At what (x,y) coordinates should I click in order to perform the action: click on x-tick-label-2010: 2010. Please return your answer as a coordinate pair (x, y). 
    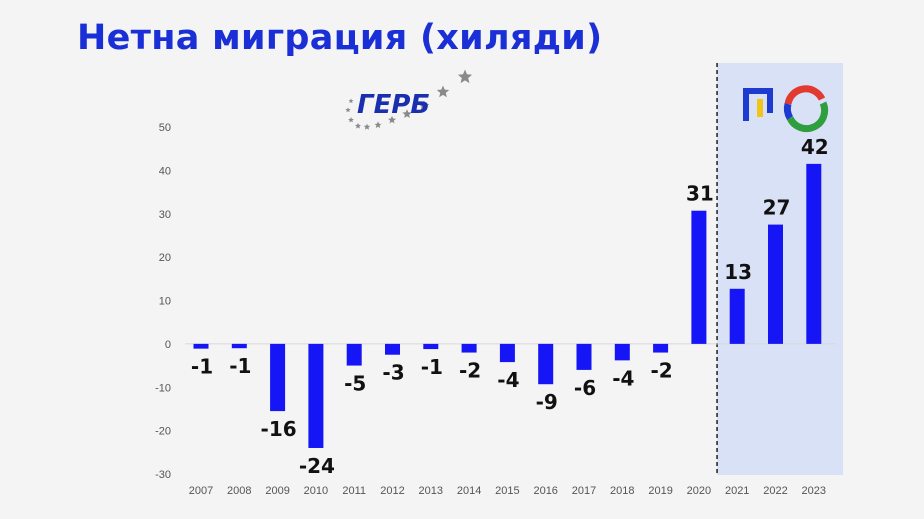
    Looking at the image, I should click on (316, 491).